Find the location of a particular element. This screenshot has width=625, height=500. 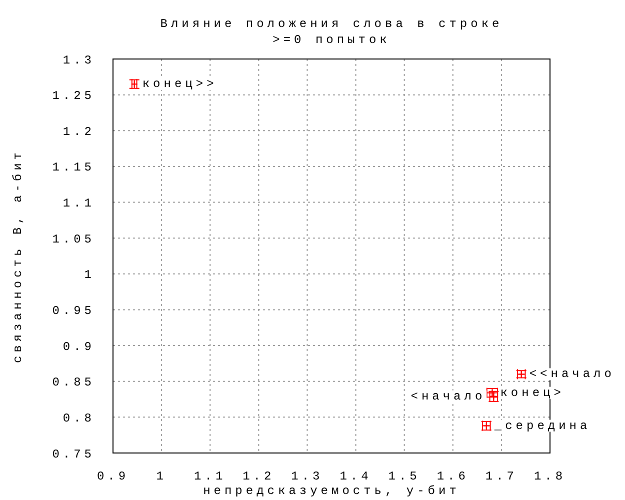

point is located at coordinates (521, 374).